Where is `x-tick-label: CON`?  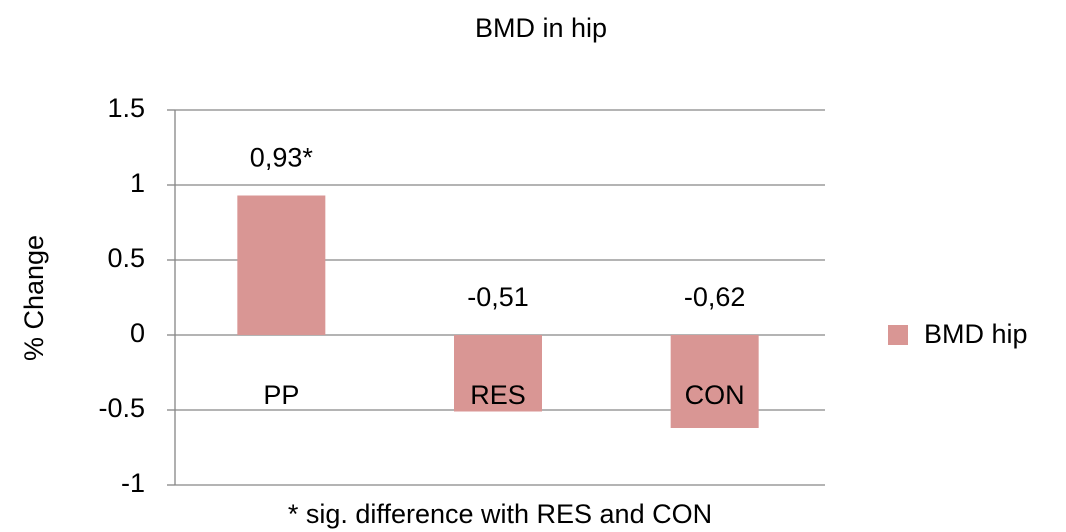 x-tick-label: CON is located at coordinates (715, 395).